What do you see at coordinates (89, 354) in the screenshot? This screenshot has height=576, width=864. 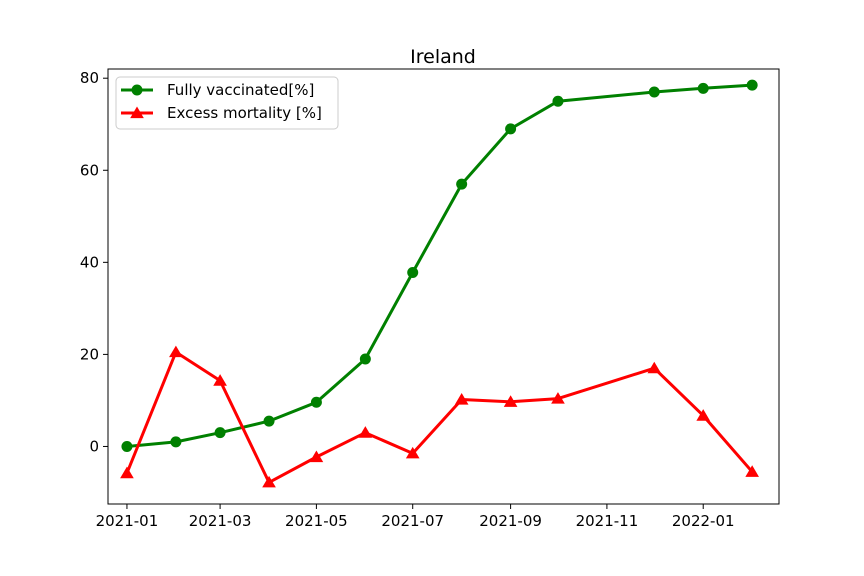 I see `y-tick-label: 20` at bounding box center [89, 354].